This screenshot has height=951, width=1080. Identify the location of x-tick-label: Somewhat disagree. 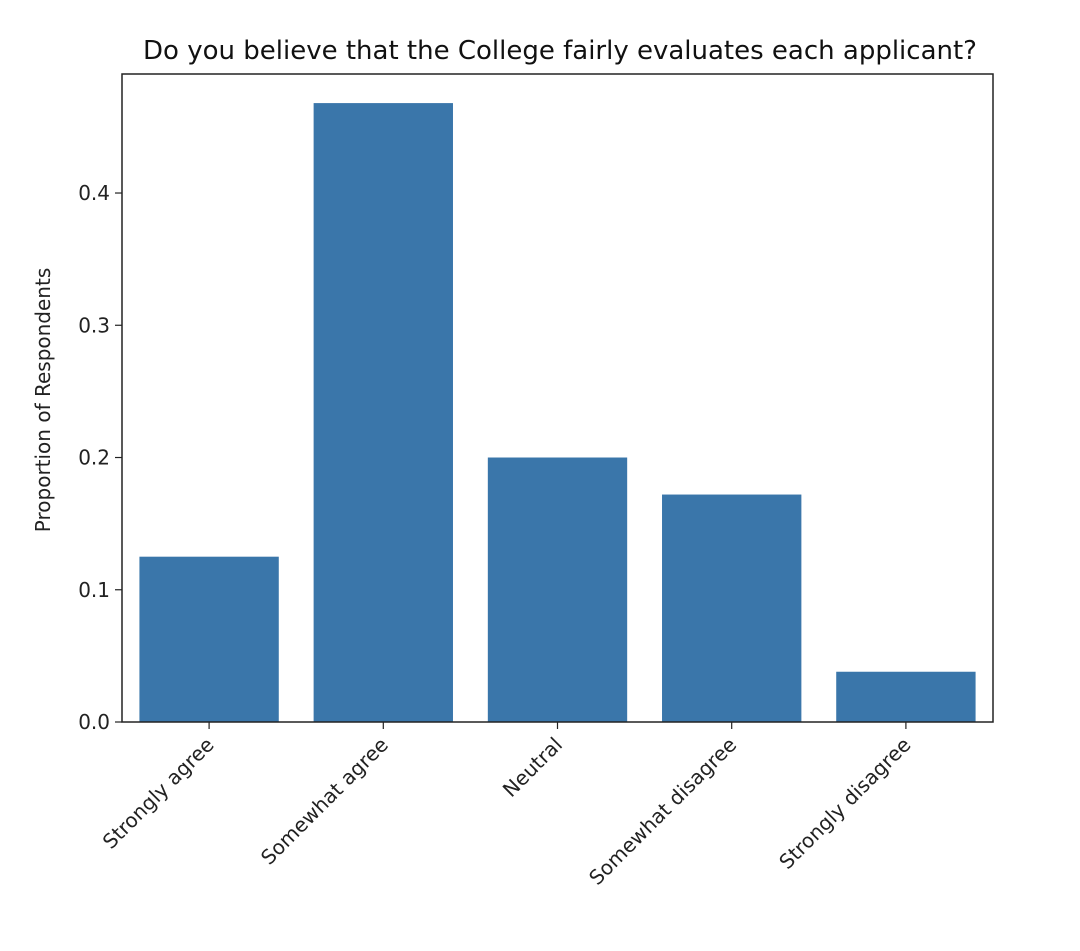
(662, 811).